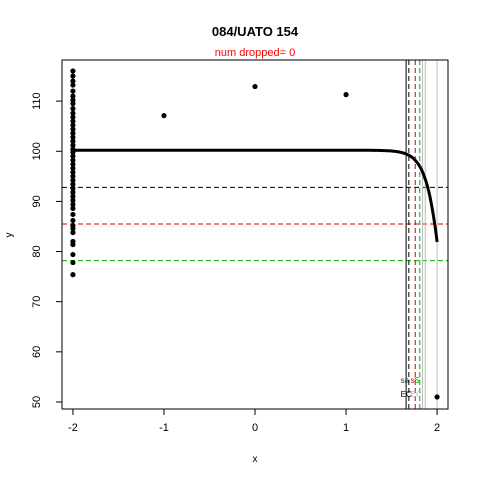 The width and height of the screenshot is (480, 480). Describe the element at coordinates (437, 428) in the screenshot. I see `x-tick-label-4: 2` at that location.